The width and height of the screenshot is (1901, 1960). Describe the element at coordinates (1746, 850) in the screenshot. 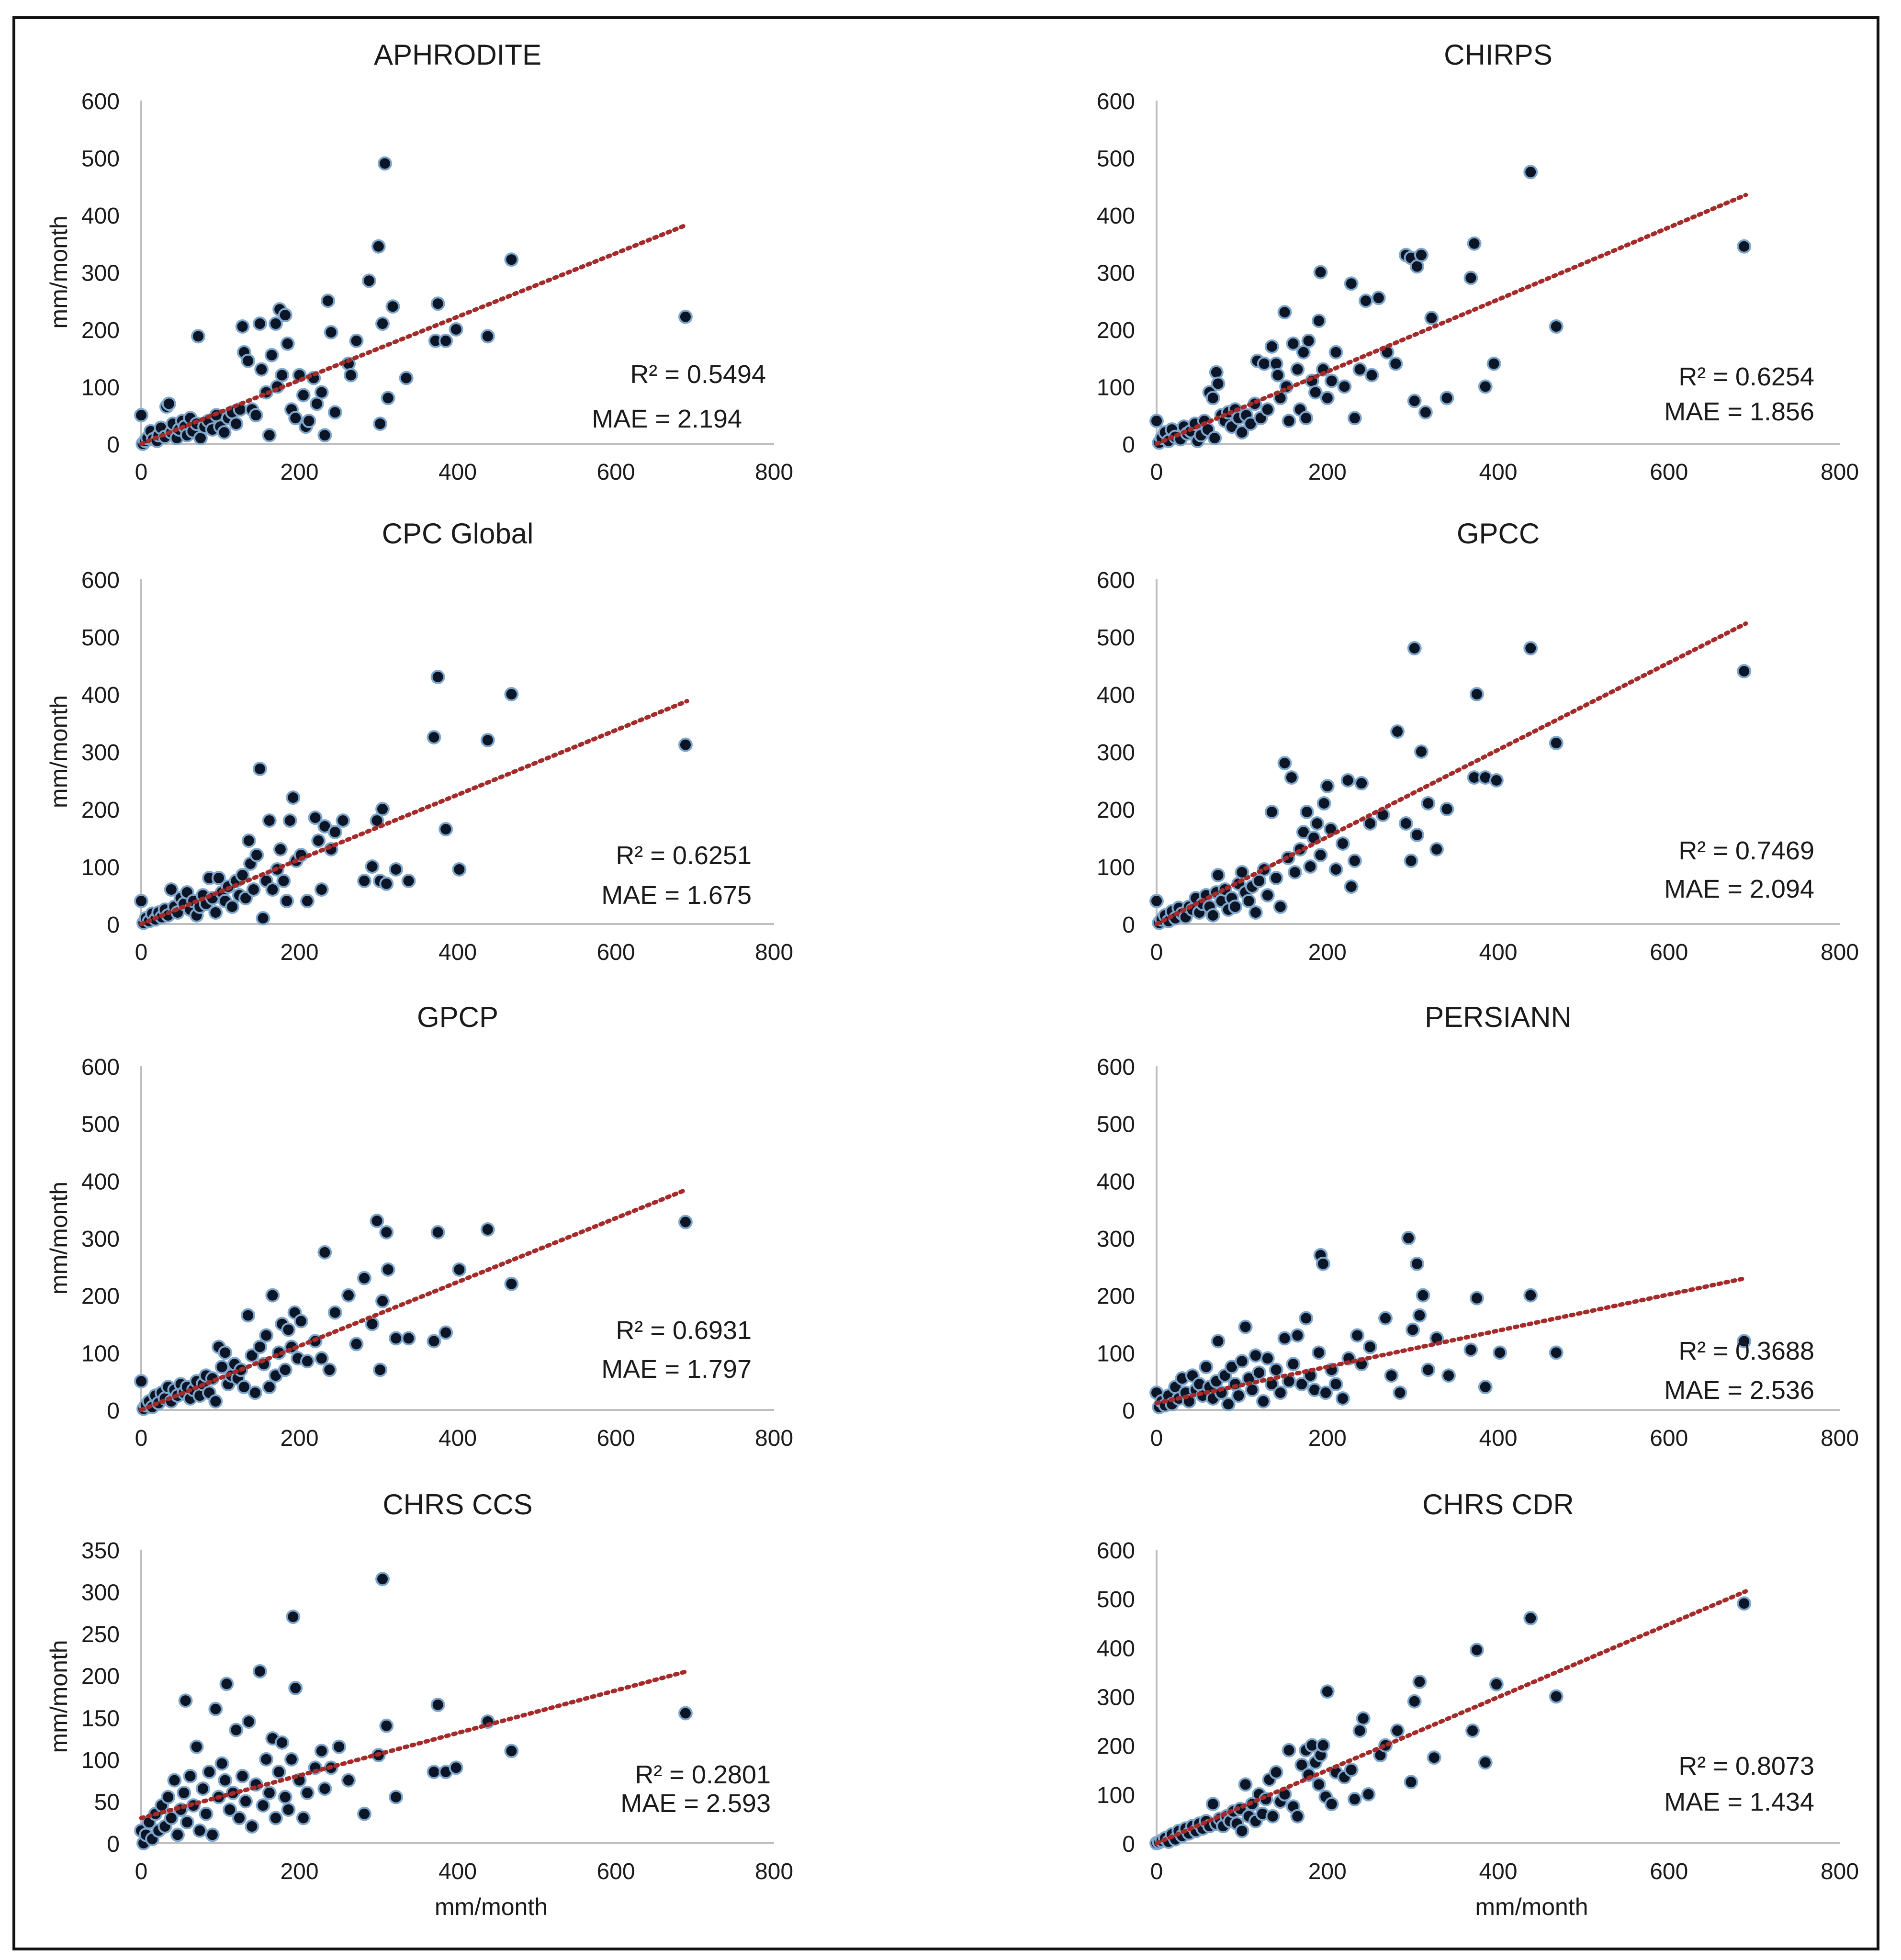

I see `r-squared-label: R² = 0.7469` at that location.